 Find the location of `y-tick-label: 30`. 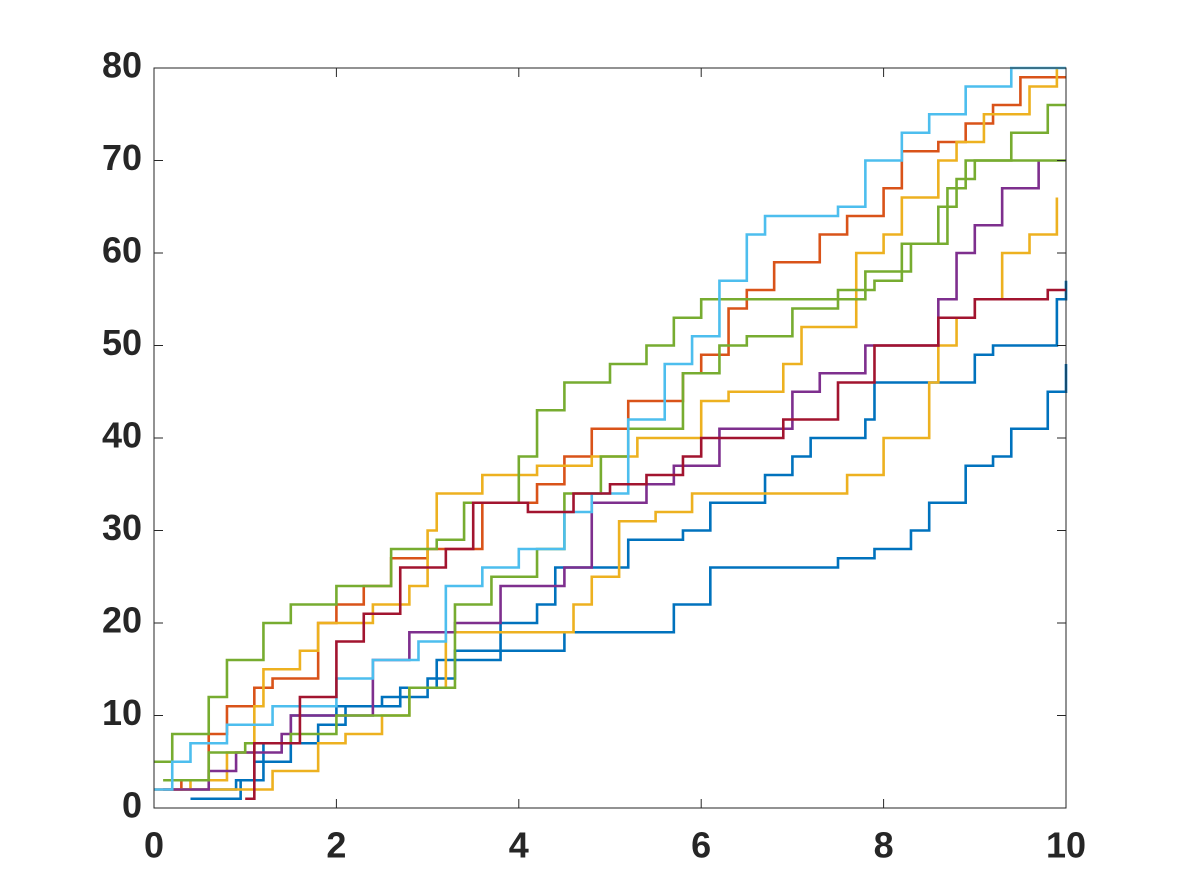

y-tick-label: 30 is located at coordinates (122, 527).